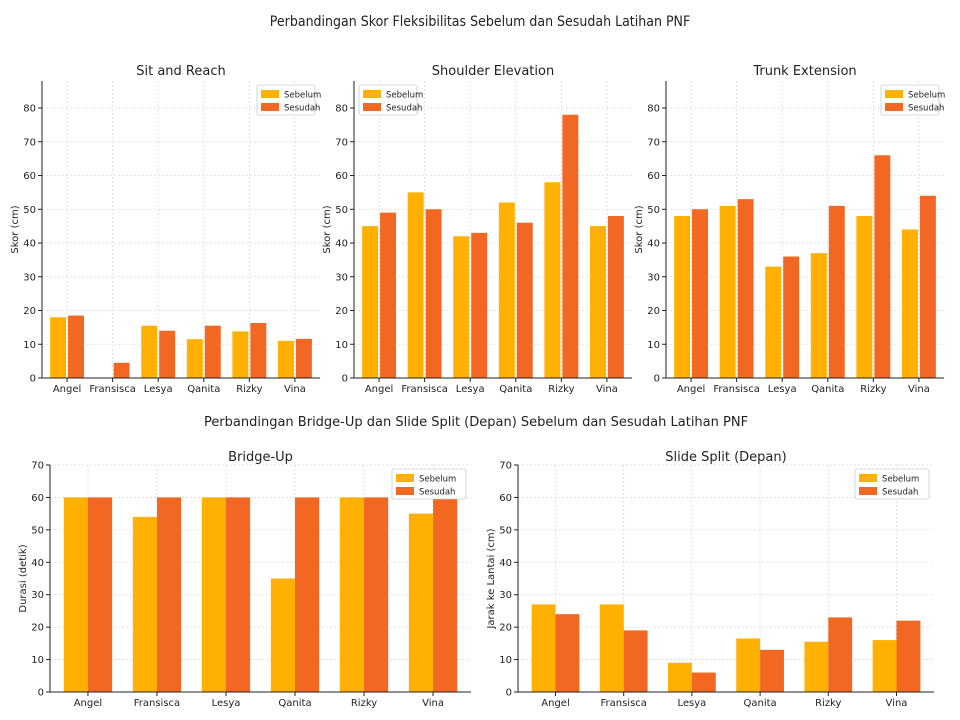 The image size is (960, 720). Describe the element at coordinates (493, 71) in the screenshot. I see `chart-title: Shoulder Elevation` at that location.